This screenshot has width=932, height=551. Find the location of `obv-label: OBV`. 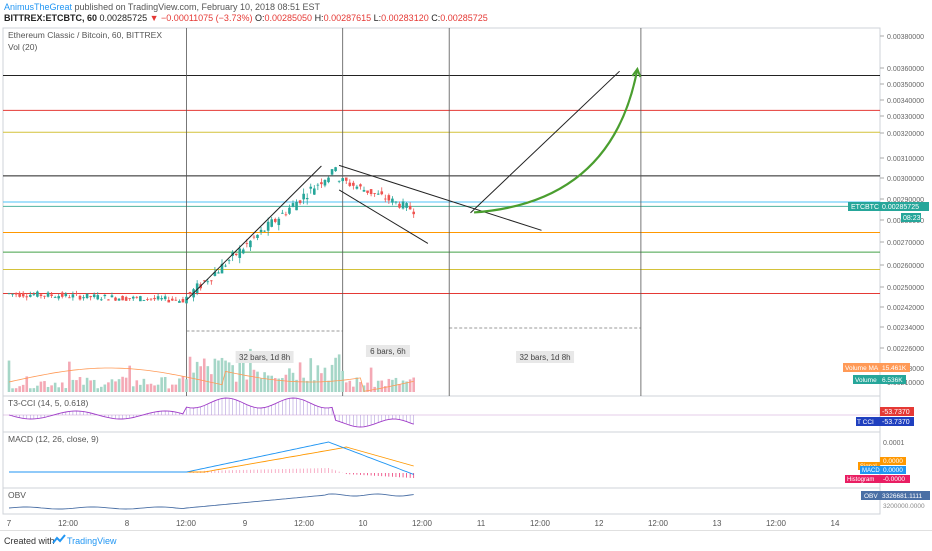

obv-label: OBV is located at coordinates (871, 496).